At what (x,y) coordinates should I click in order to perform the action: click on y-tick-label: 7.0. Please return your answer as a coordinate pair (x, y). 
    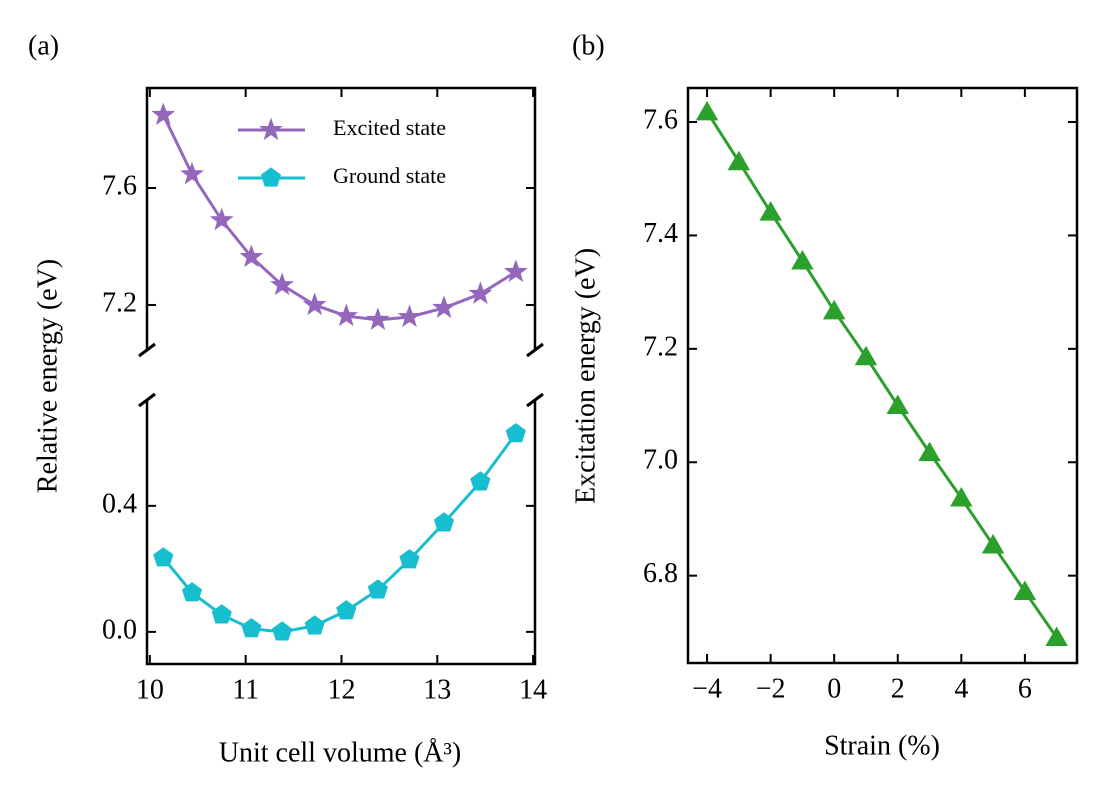
    Looking at the image, I should click on (660, 460).